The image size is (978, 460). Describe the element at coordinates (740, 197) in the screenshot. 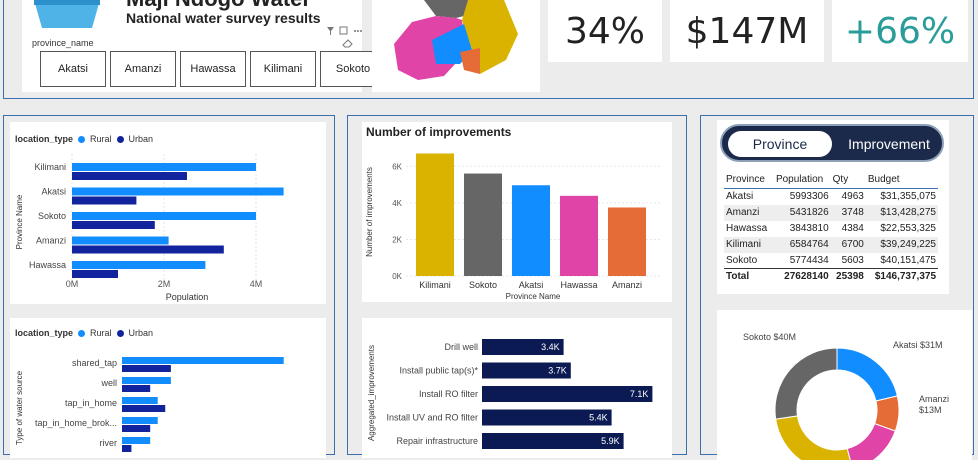

I see `cell: Akatsi` at that location.